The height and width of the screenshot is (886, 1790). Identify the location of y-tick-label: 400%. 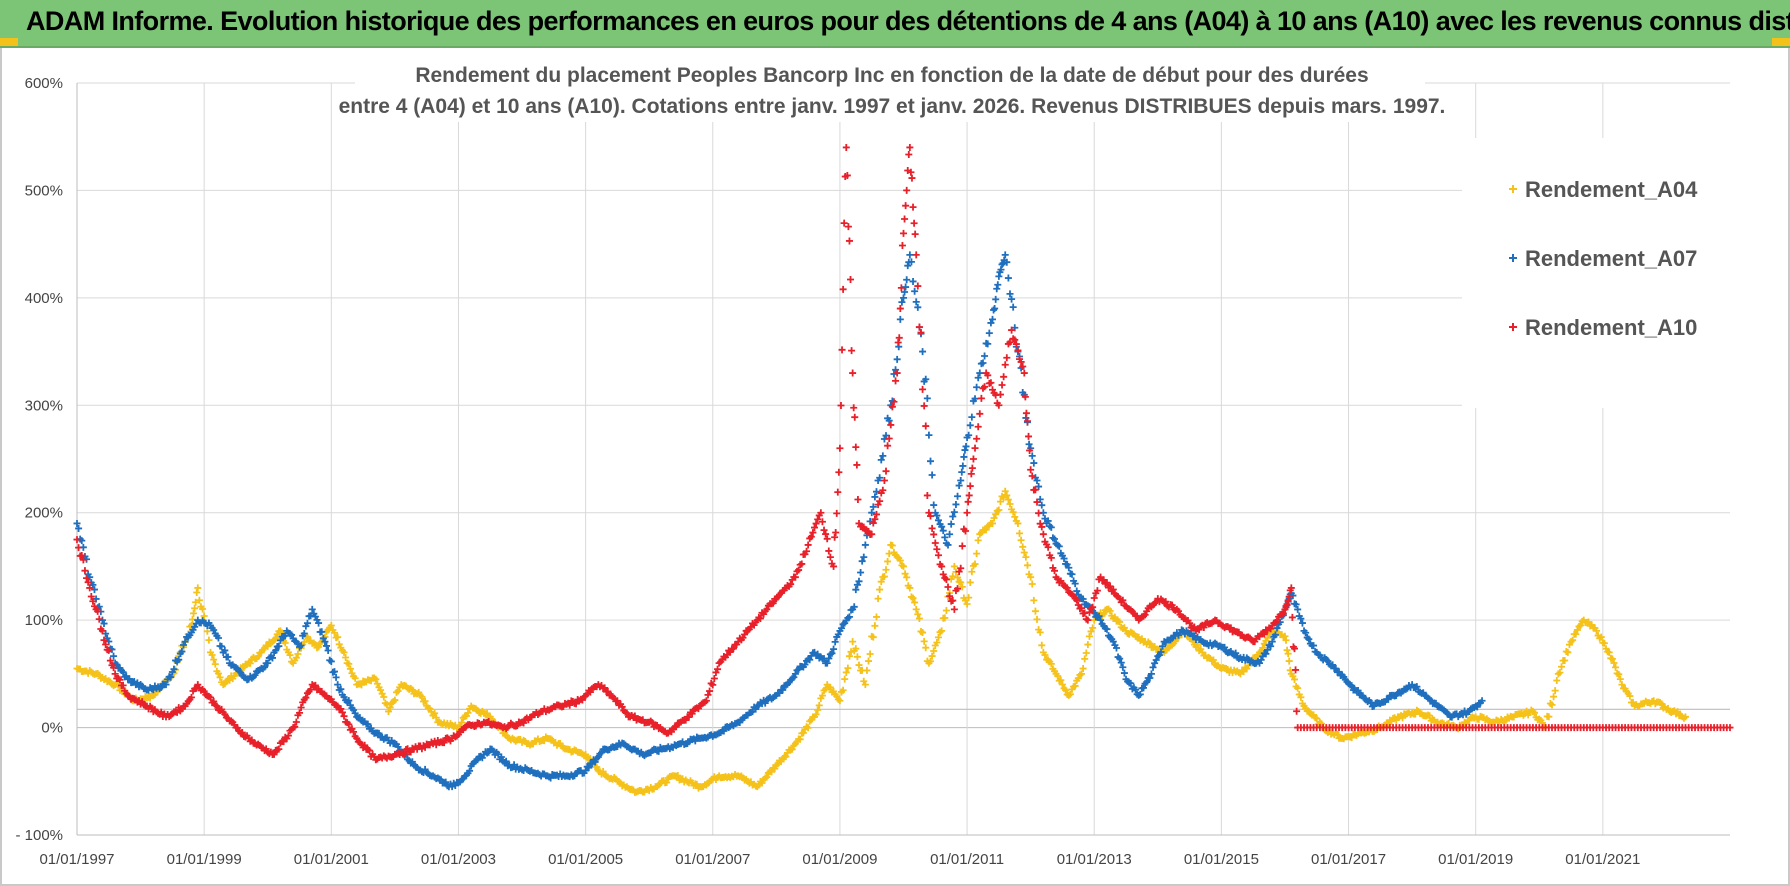
(44, 298).